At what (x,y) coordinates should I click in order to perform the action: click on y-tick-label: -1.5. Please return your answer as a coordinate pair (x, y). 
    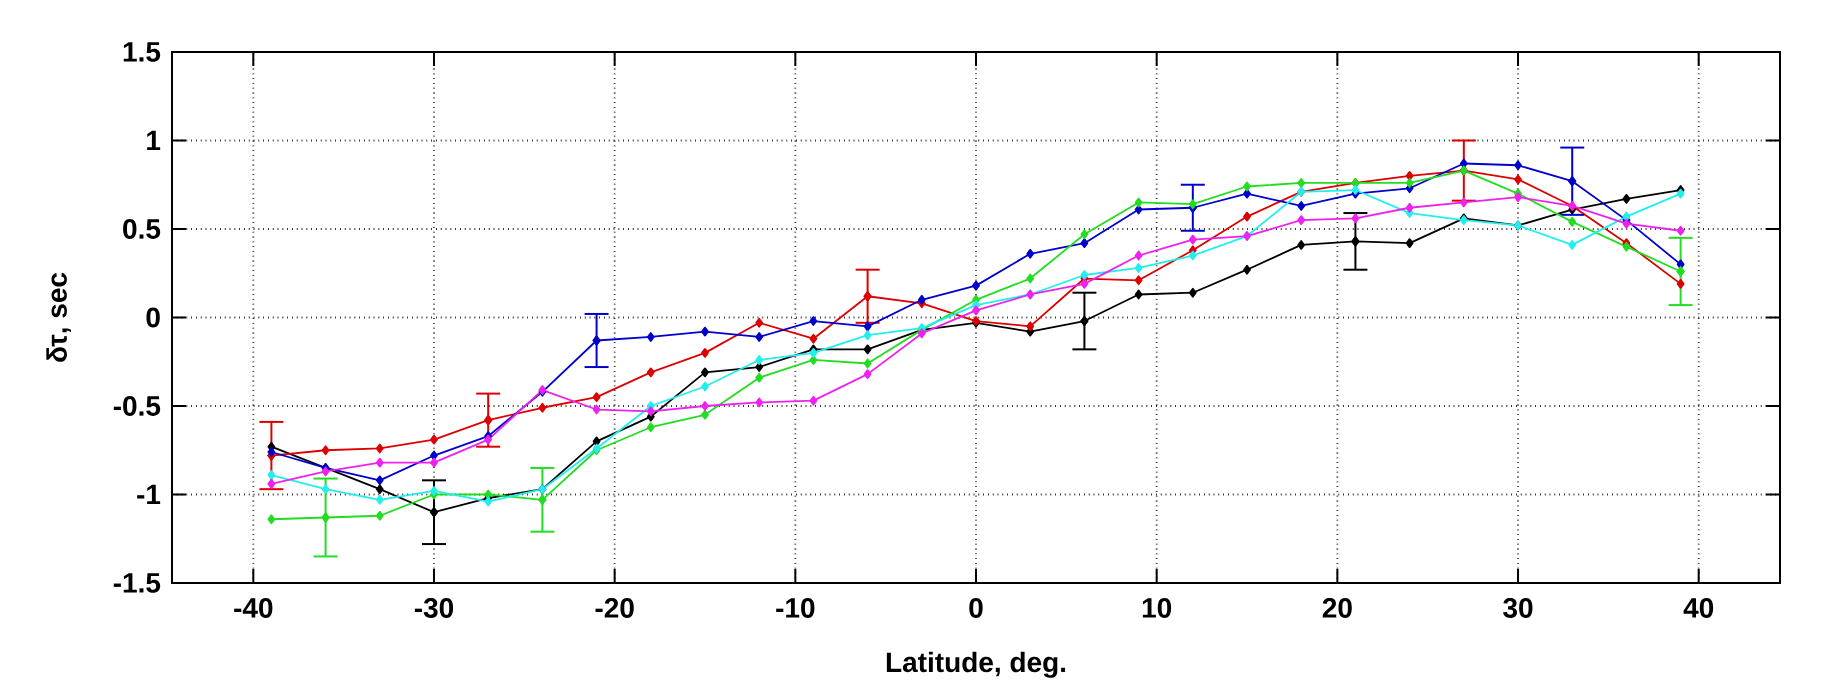
    Looking at the image, I should click on (137, 583).